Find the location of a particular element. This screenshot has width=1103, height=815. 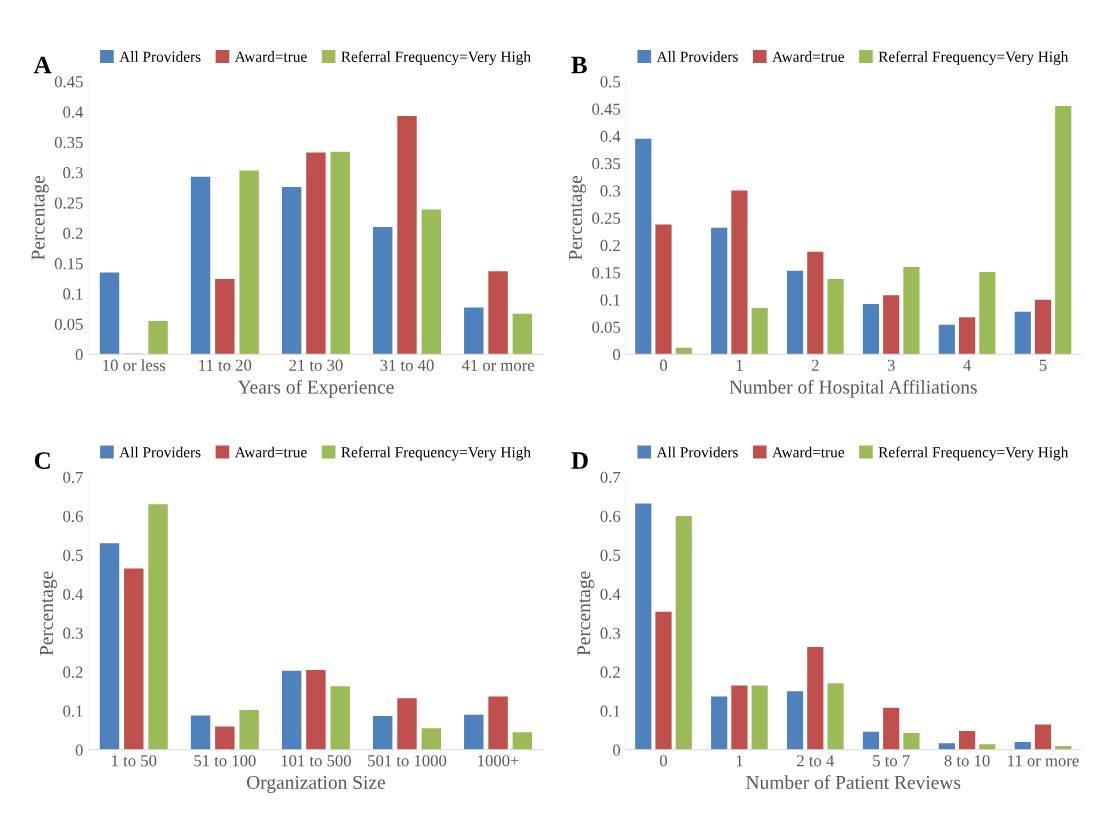

y-tick-label: 0.6 is located at coordinates (73, 516).